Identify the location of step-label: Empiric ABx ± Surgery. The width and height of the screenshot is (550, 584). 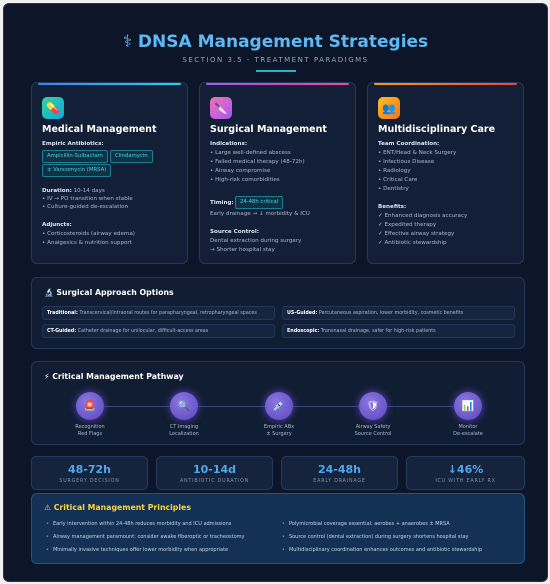
(279, 430).